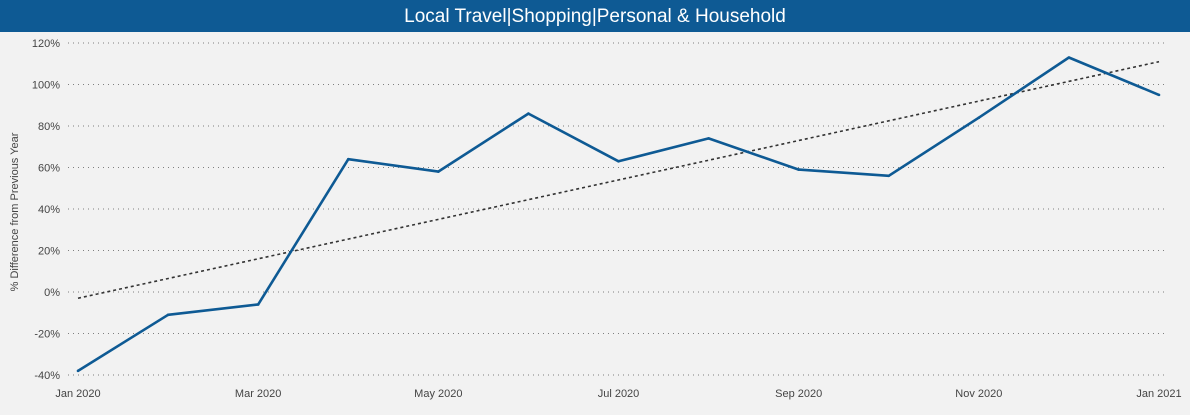  I want to click on y-tick-label: 20%, so click(49, 252).